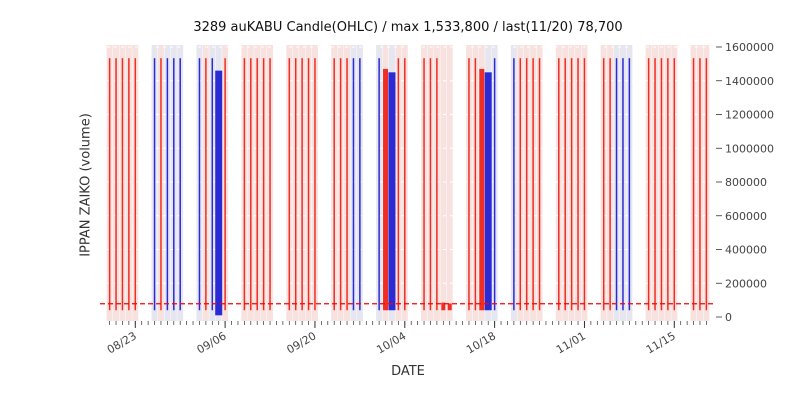  Describe the element at coordinates (391, 342) in the screenshot. I see `x-tick-label: 10/04` at that location.